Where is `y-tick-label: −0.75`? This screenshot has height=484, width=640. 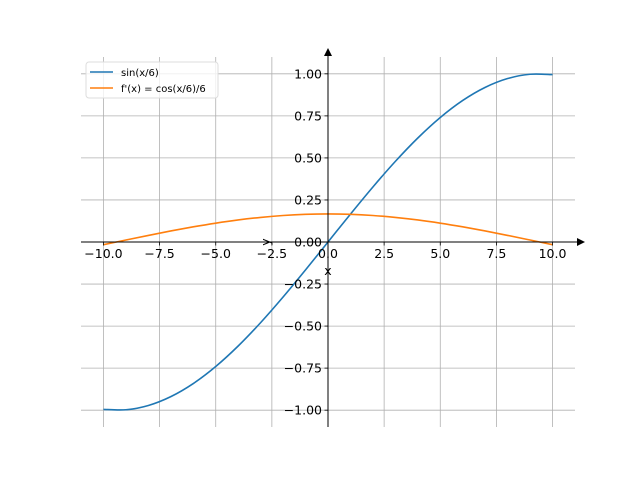
y-tick-label: −0.75 is located at coordinates (303, 368).